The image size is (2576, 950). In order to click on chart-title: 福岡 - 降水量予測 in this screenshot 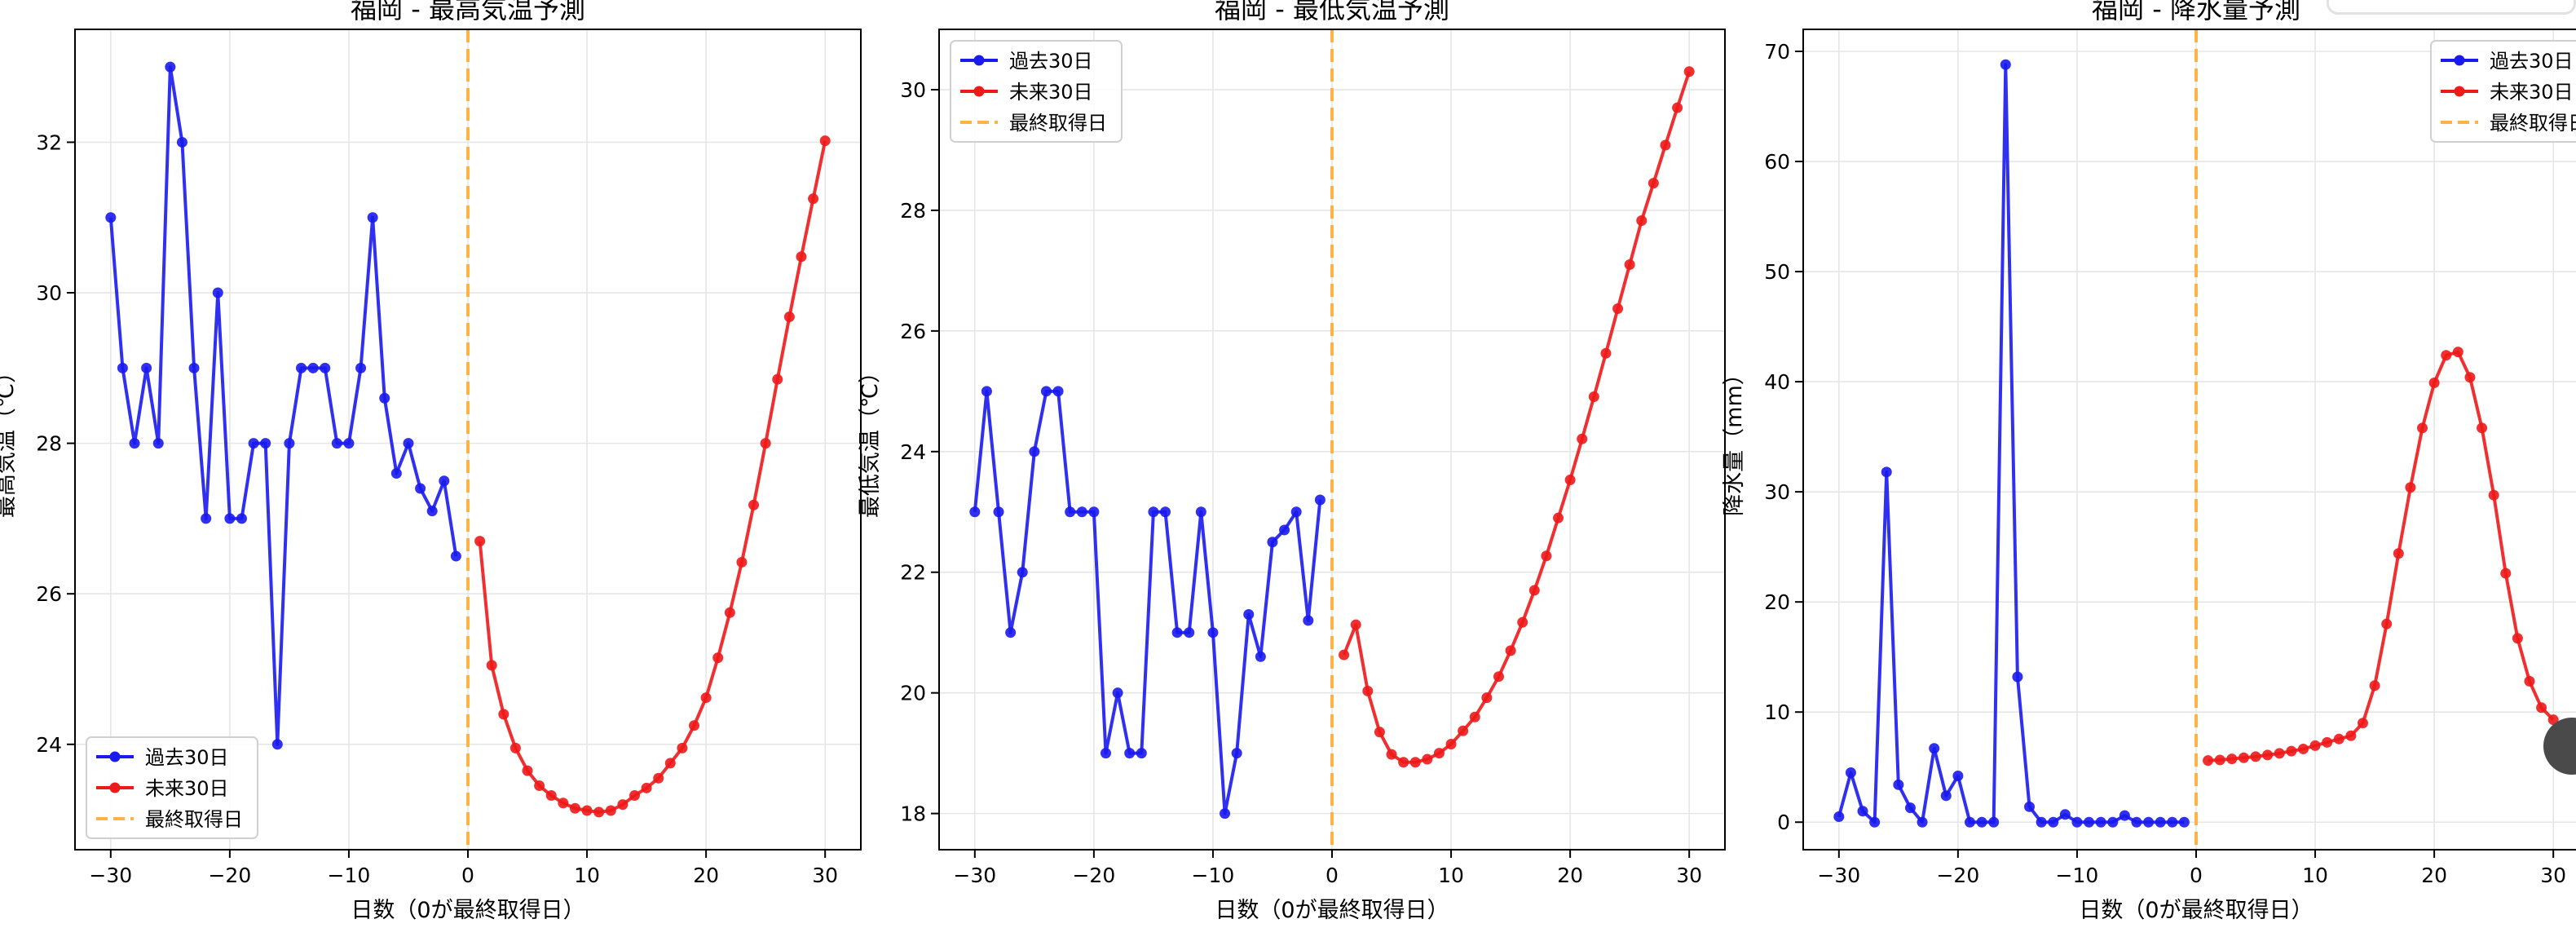, I will do `click(2196, 12)`.